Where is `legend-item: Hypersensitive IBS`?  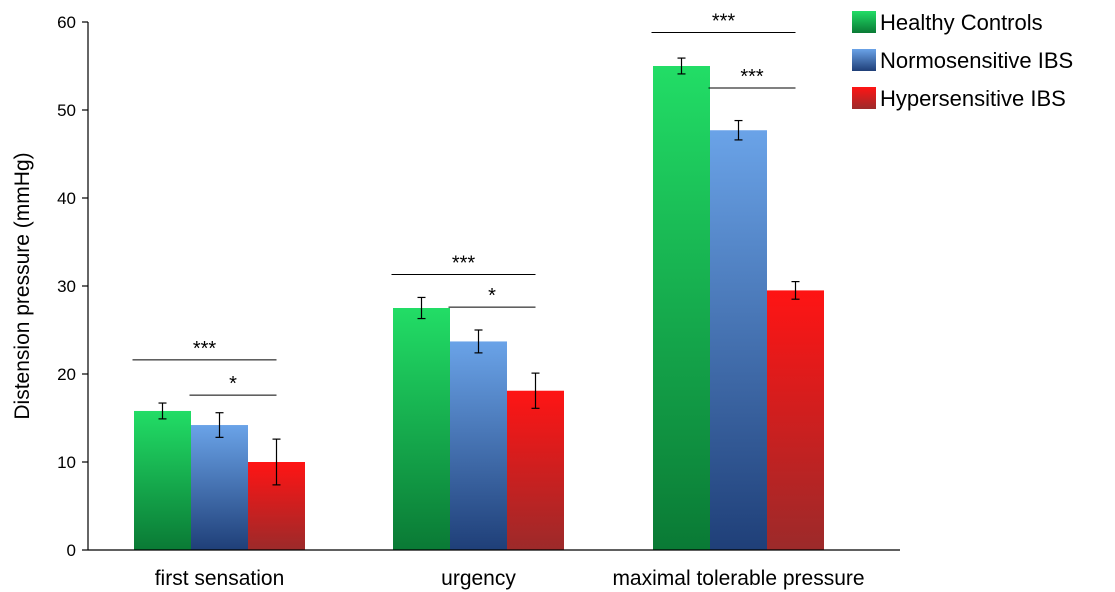 legend-item: Hypersensitive IBS is located at coordinates (959, 98).